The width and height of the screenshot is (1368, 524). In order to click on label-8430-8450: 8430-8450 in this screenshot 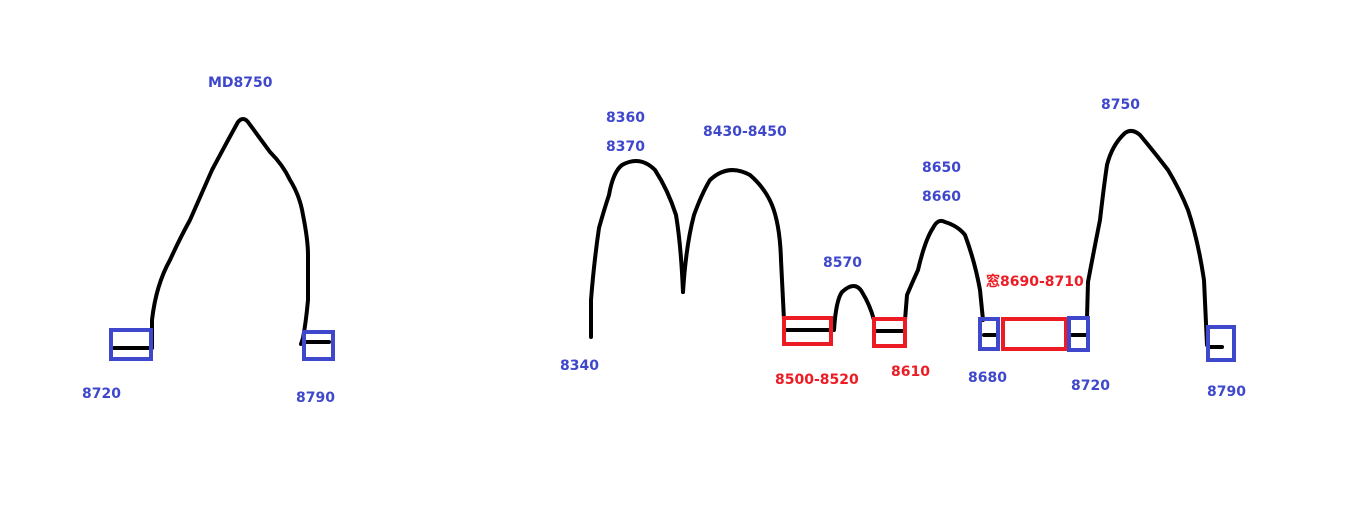, I will do `click(745, 132)`.